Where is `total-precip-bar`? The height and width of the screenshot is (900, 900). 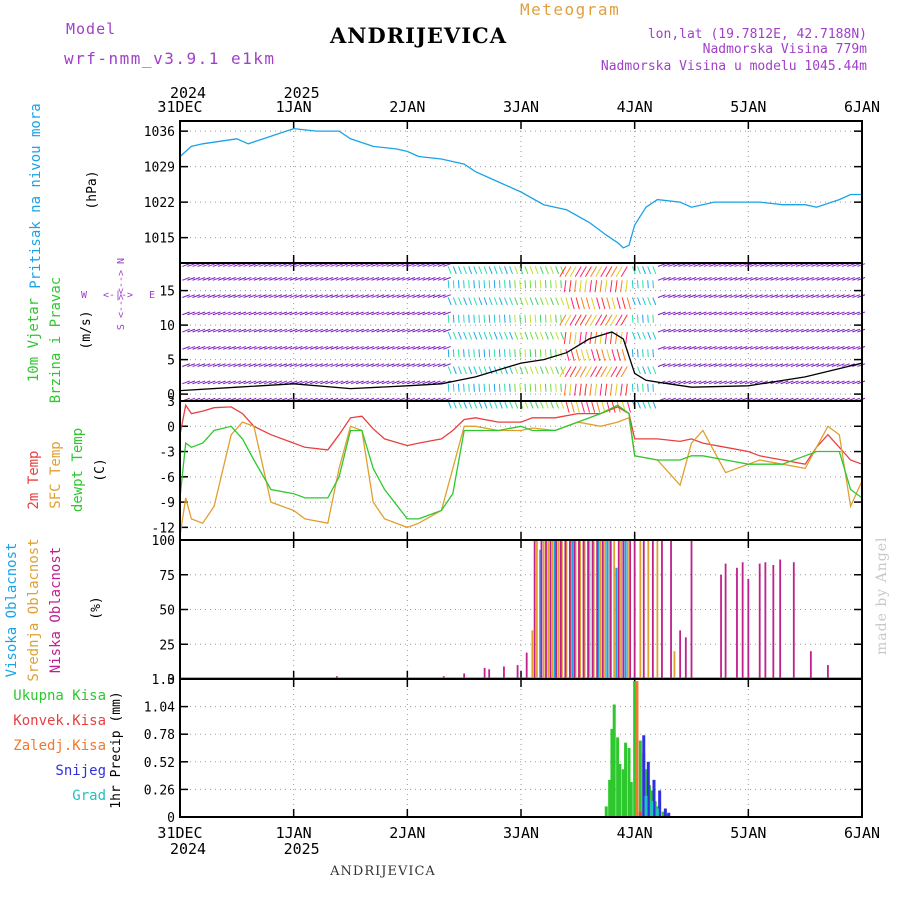 total-precip-bar is located at coordinates (612, 772).